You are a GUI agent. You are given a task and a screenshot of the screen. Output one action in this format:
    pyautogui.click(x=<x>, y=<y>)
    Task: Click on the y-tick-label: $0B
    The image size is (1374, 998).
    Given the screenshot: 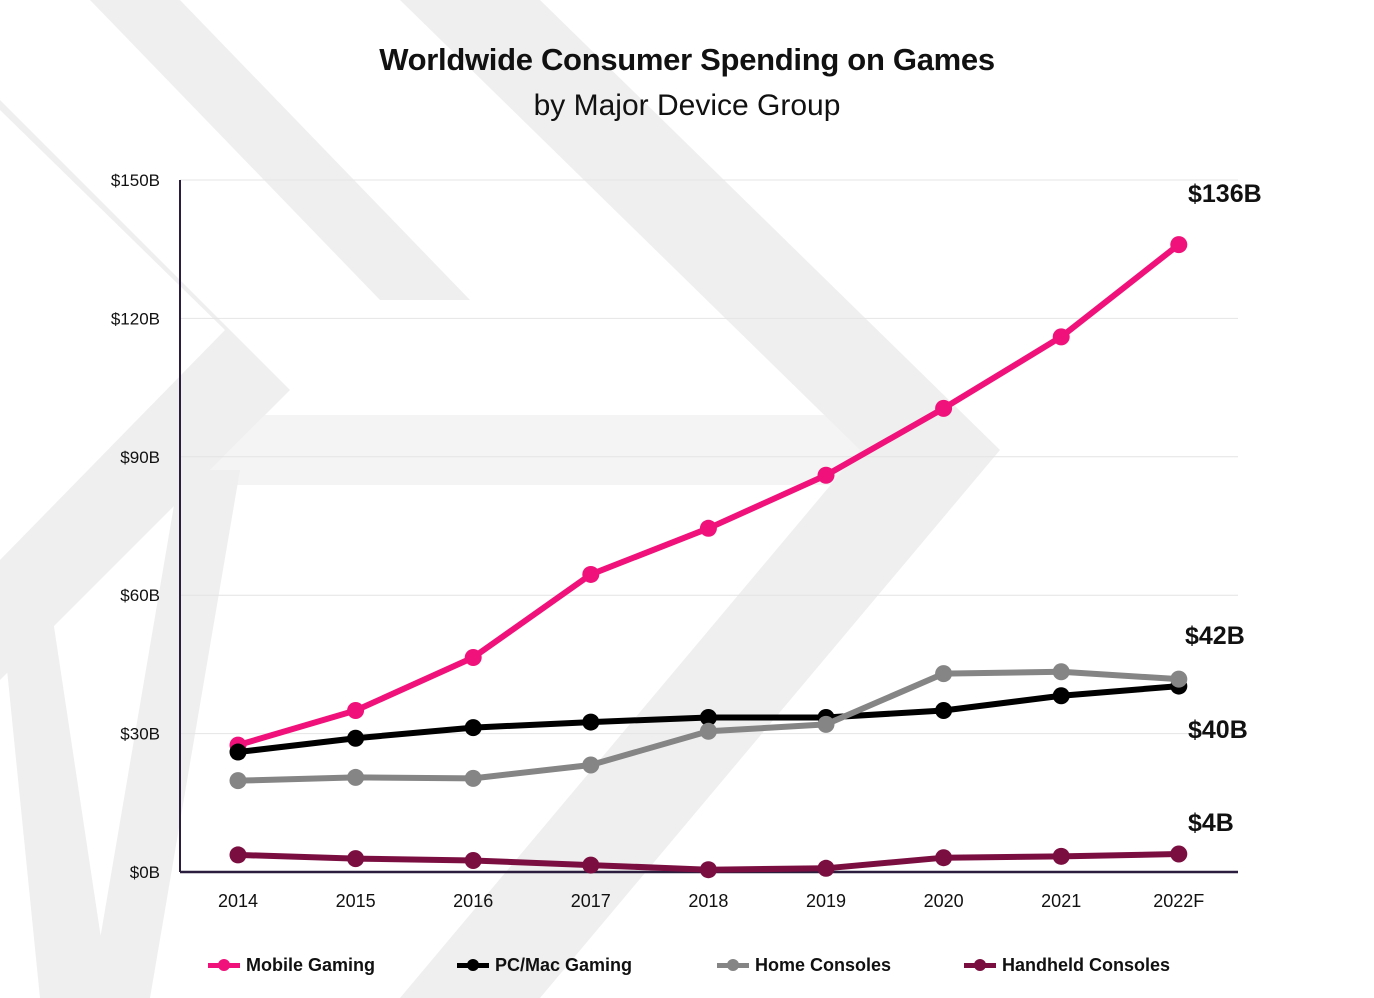 What is the action you would take?
    pyautogui.click(x=145, y=872)
    